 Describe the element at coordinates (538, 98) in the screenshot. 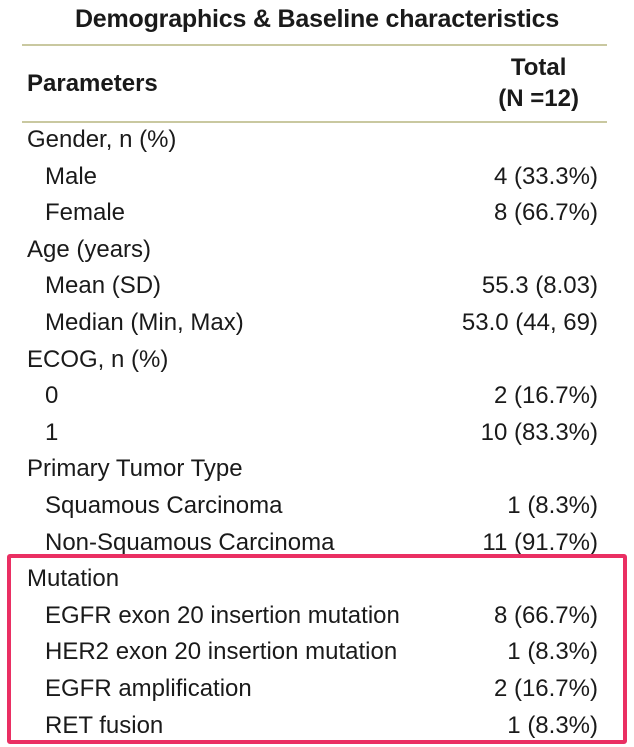

I see `header-total-n: (N =12)` at that location.